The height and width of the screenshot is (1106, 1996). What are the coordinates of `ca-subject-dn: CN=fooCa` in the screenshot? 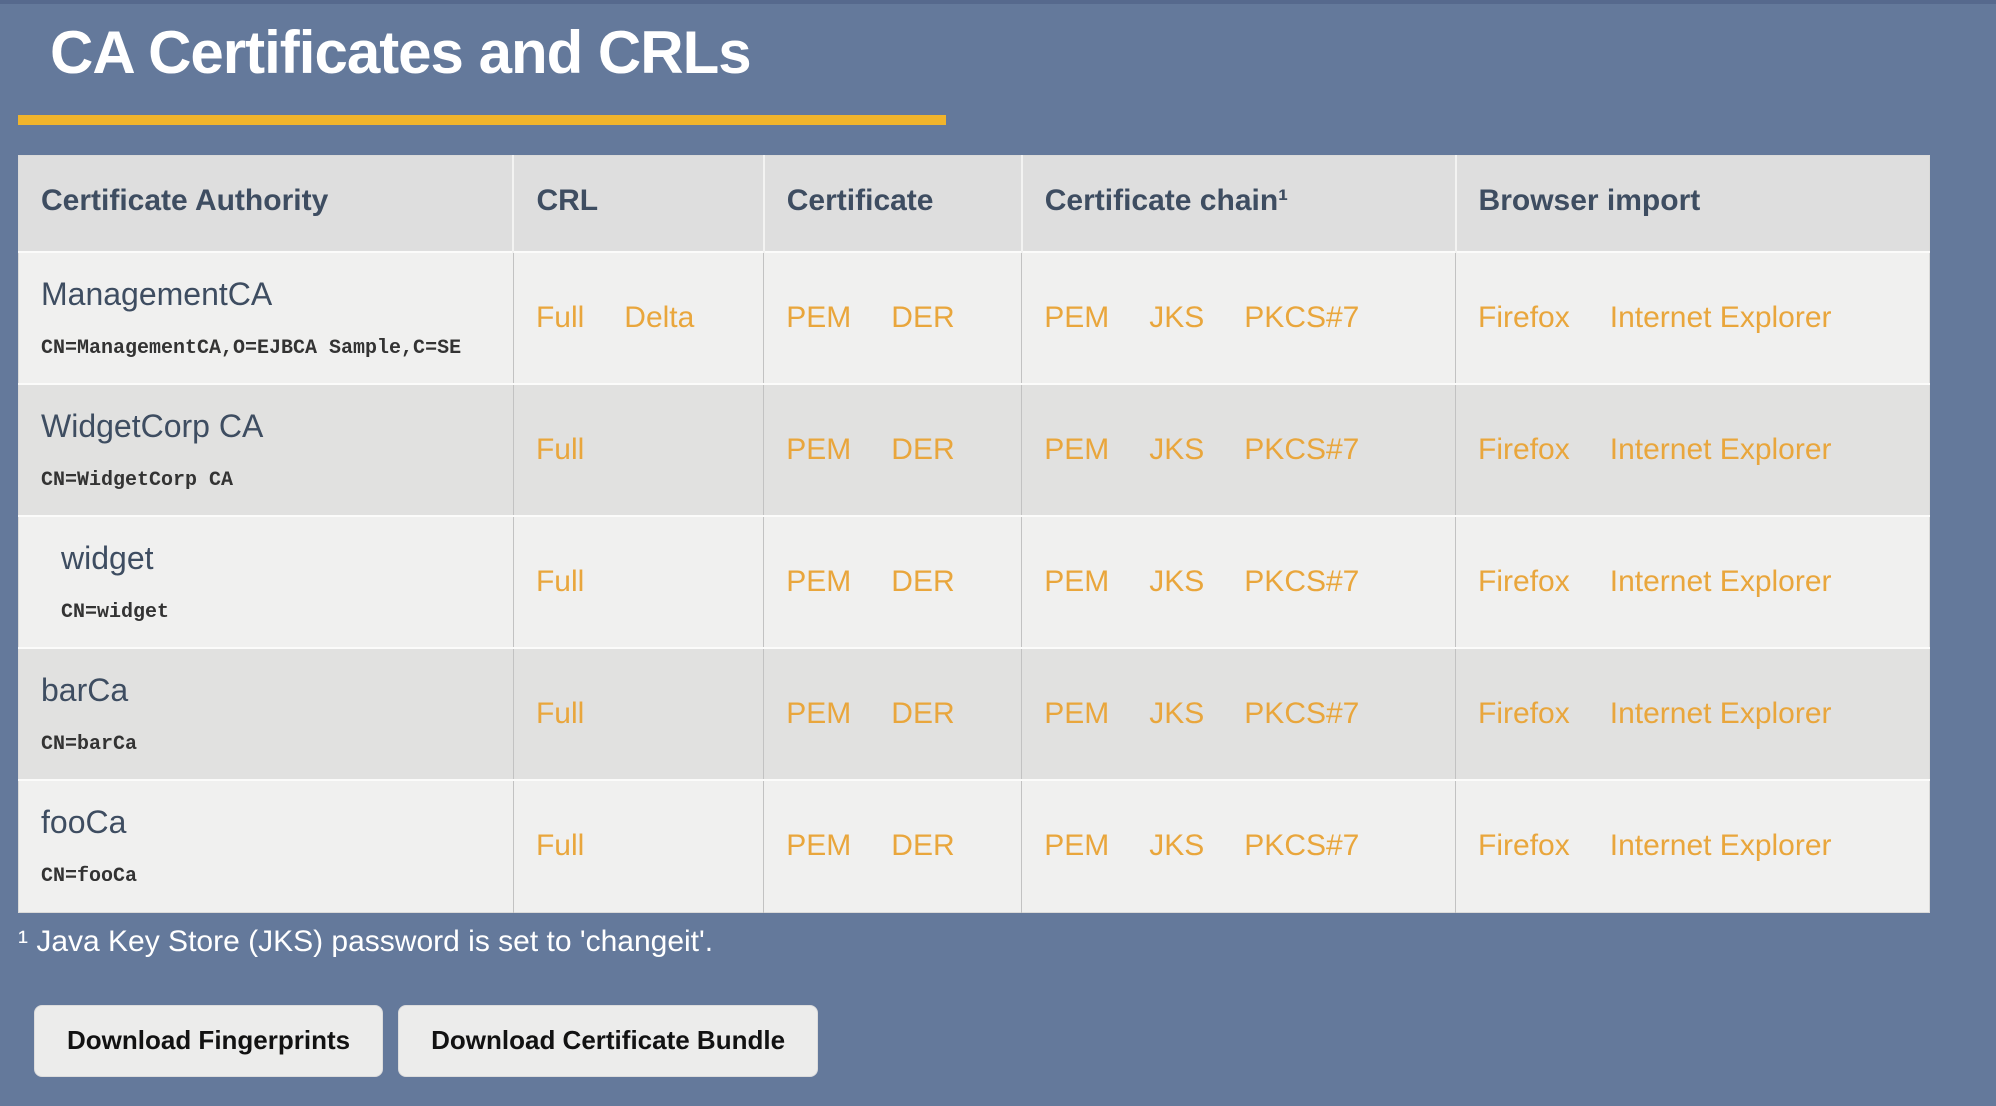 It's located at (89, 877).